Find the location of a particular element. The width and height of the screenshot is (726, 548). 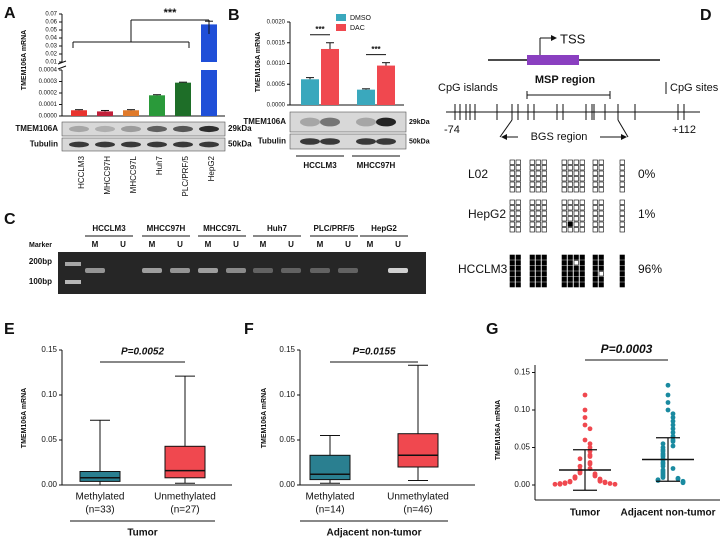

box is located at coordinates (418, 450).